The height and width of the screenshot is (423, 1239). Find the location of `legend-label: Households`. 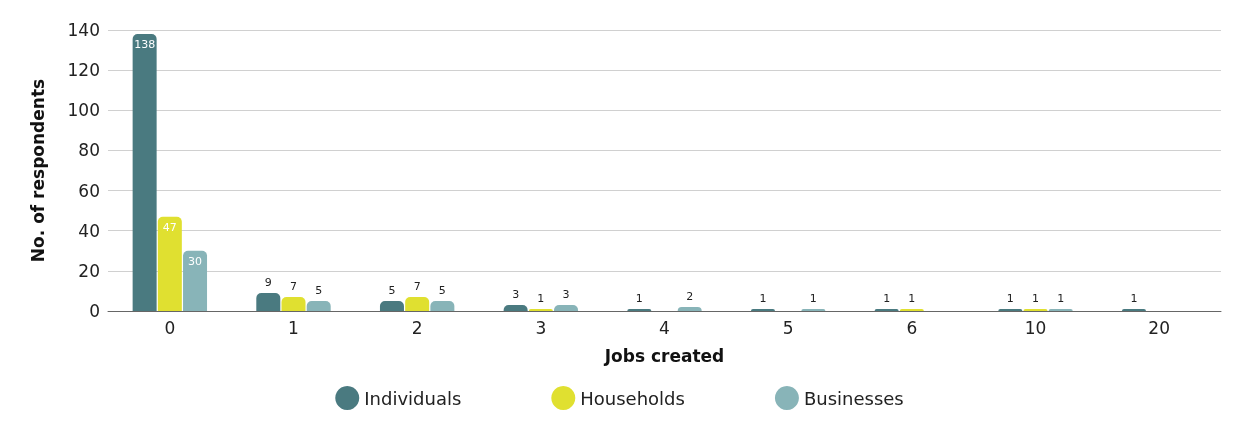

legend-label: Households is located at coordinates (632, 398).